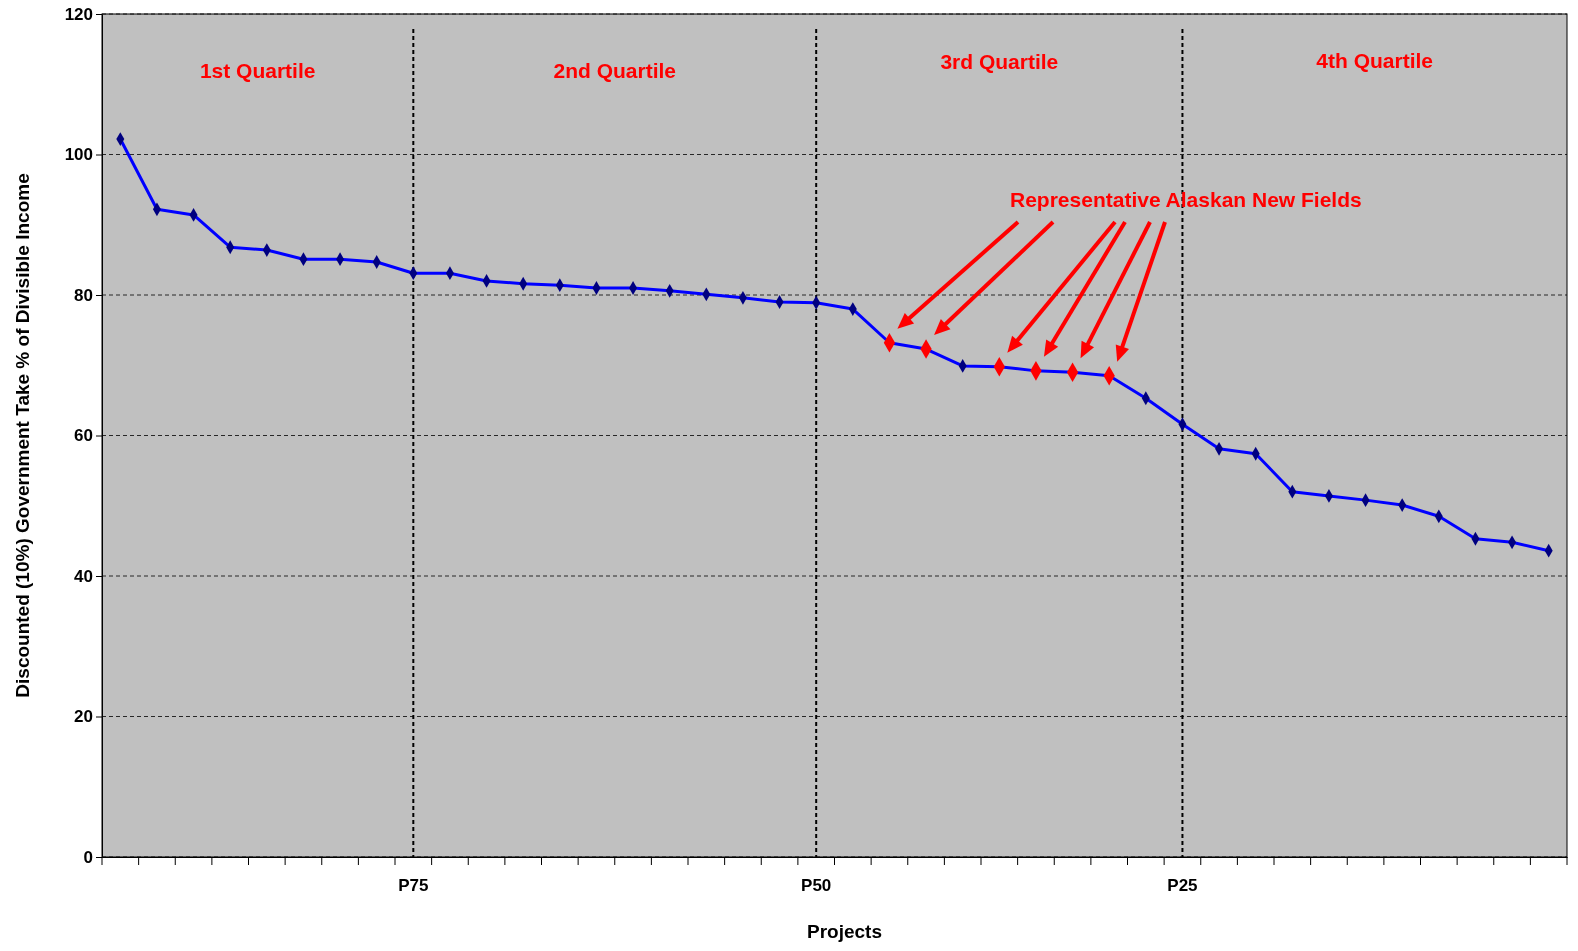 The height and width of the screenshot is (951, 1578). What do you see at coordinates (257, 70) in the screenshot?
I see `annotation: 1st Quartile` at bounding box center [257, 70].